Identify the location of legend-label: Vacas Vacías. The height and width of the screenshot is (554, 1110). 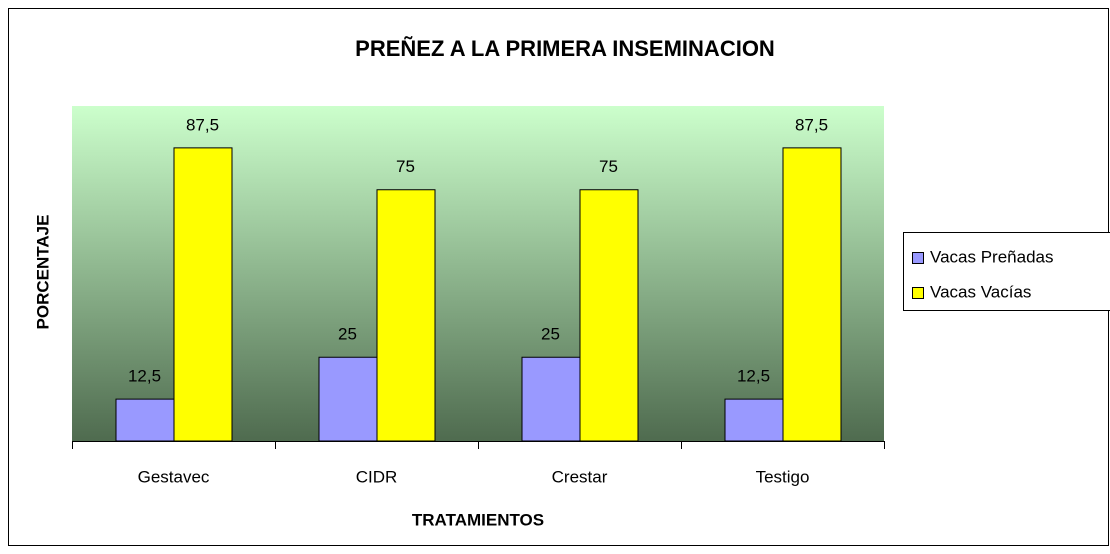
(980, 291).